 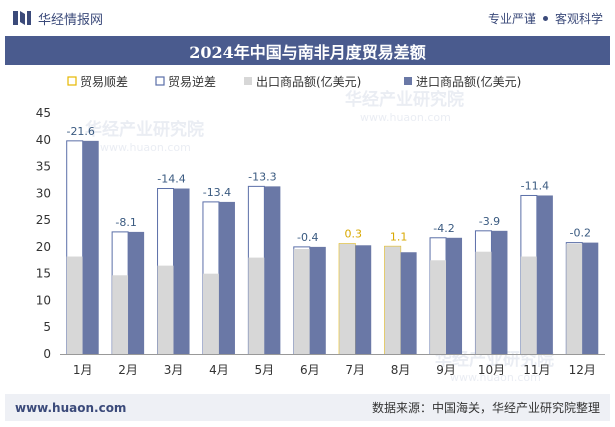 I want to click on data-label: -14.4, so click(x=171, y=179).